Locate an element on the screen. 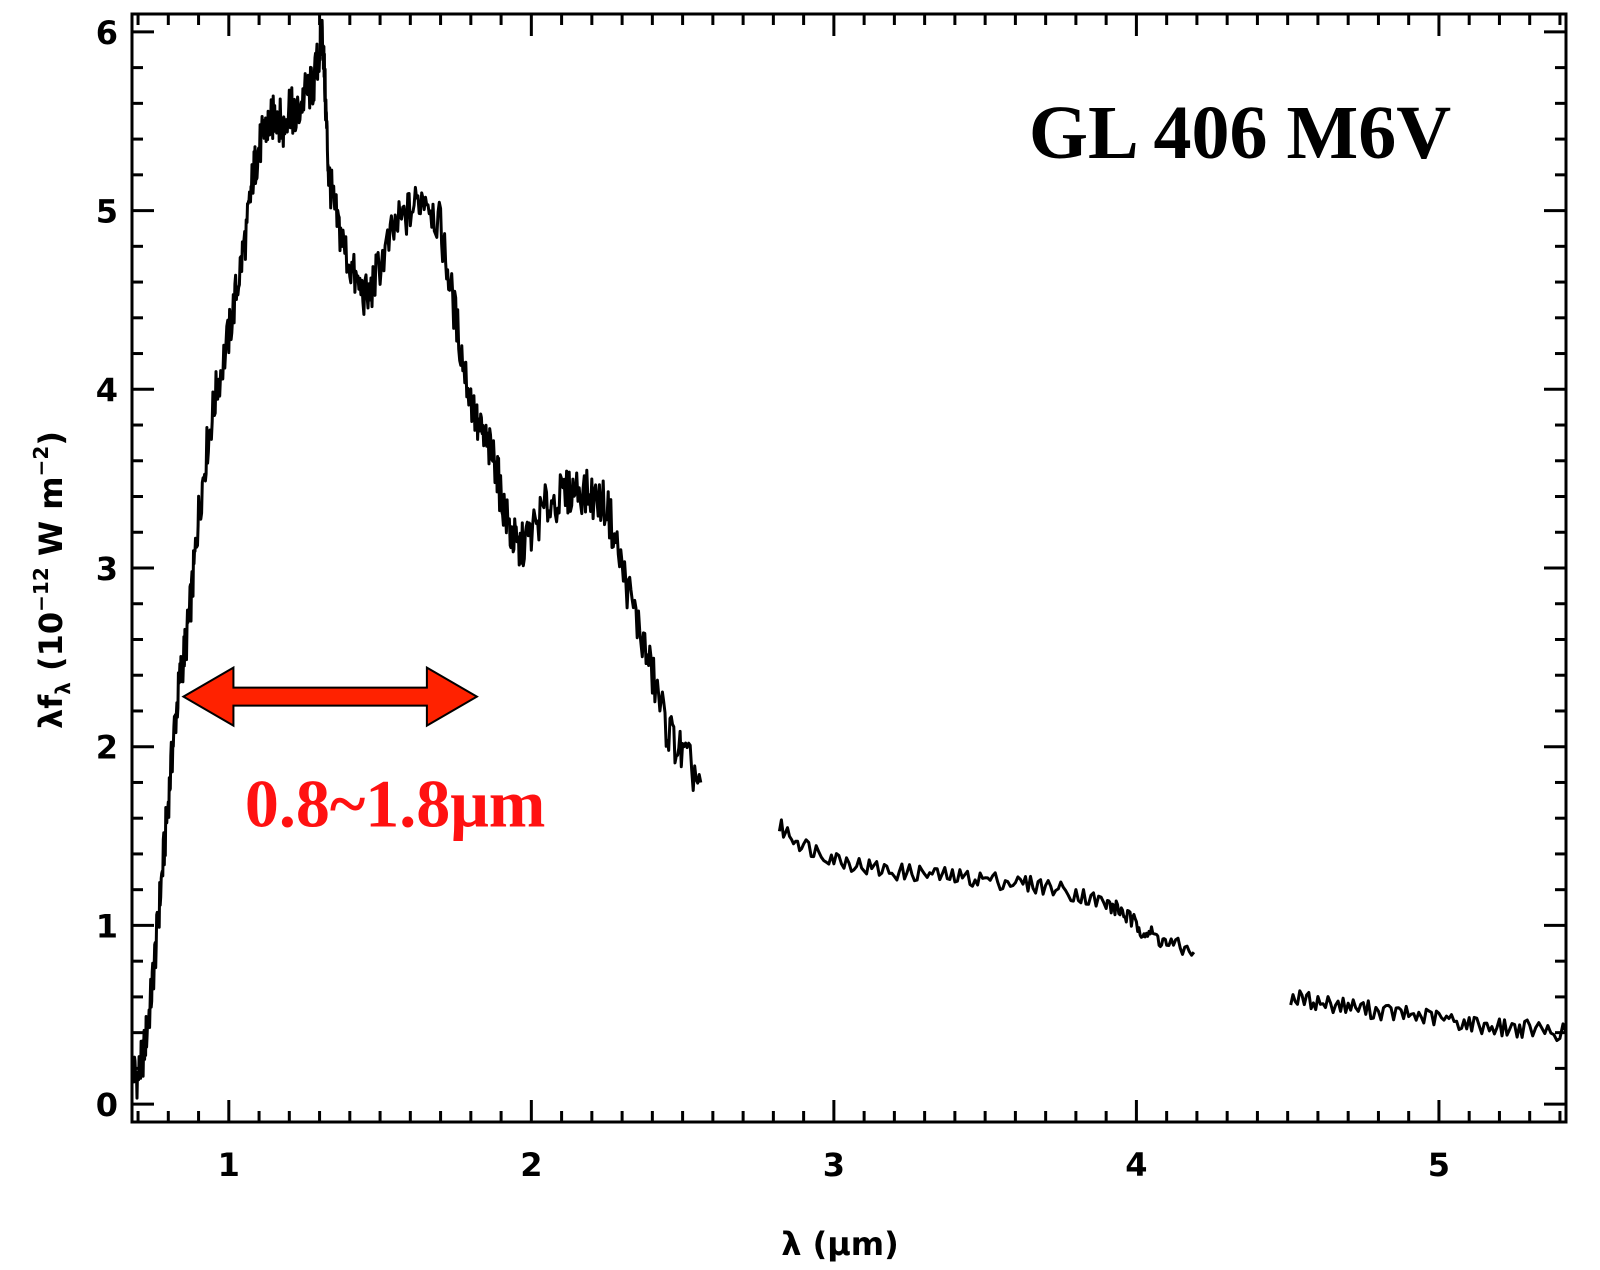  x-tick-labels: 1 2 3 4 5 is located at coordinates (834, 1165).